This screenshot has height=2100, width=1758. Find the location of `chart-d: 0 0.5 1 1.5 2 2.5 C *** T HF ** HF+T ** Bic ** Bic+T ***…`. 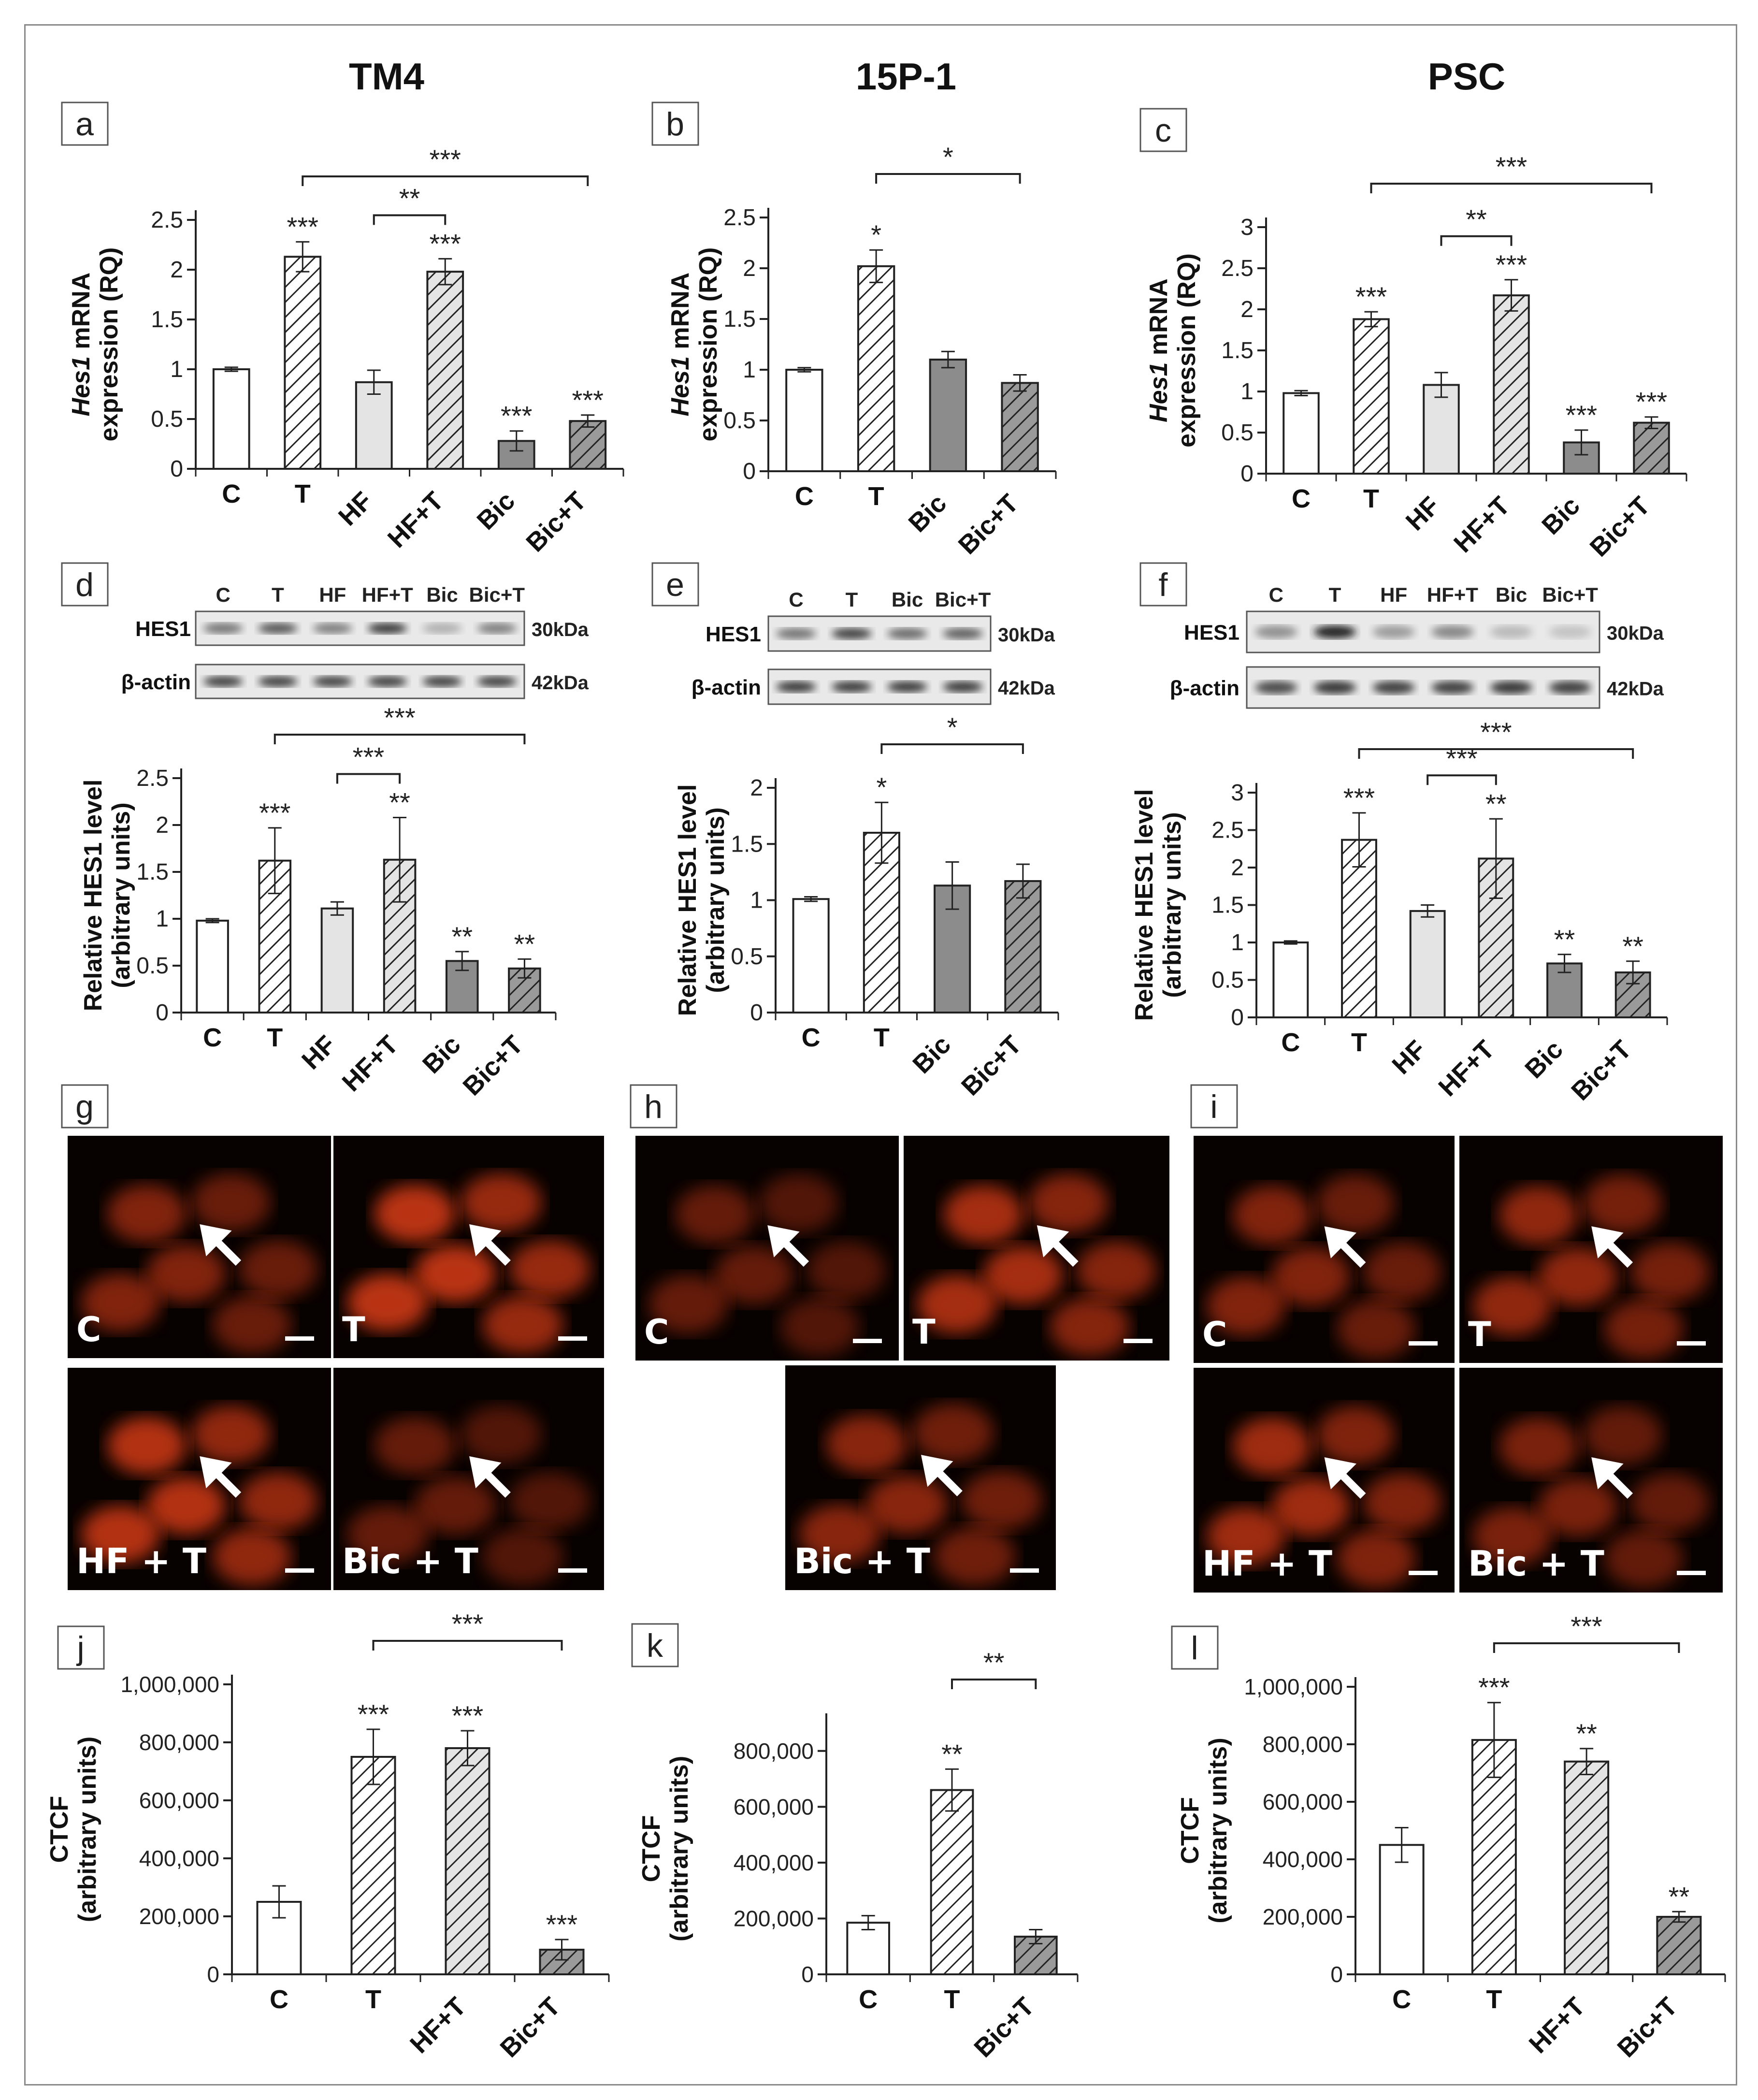

chart-d: 0 0.5 1 1.5 2 2.5 C *** T HF ** HF+T ** Bic ** Bic+T ***… is located at coordinates (318, 902).